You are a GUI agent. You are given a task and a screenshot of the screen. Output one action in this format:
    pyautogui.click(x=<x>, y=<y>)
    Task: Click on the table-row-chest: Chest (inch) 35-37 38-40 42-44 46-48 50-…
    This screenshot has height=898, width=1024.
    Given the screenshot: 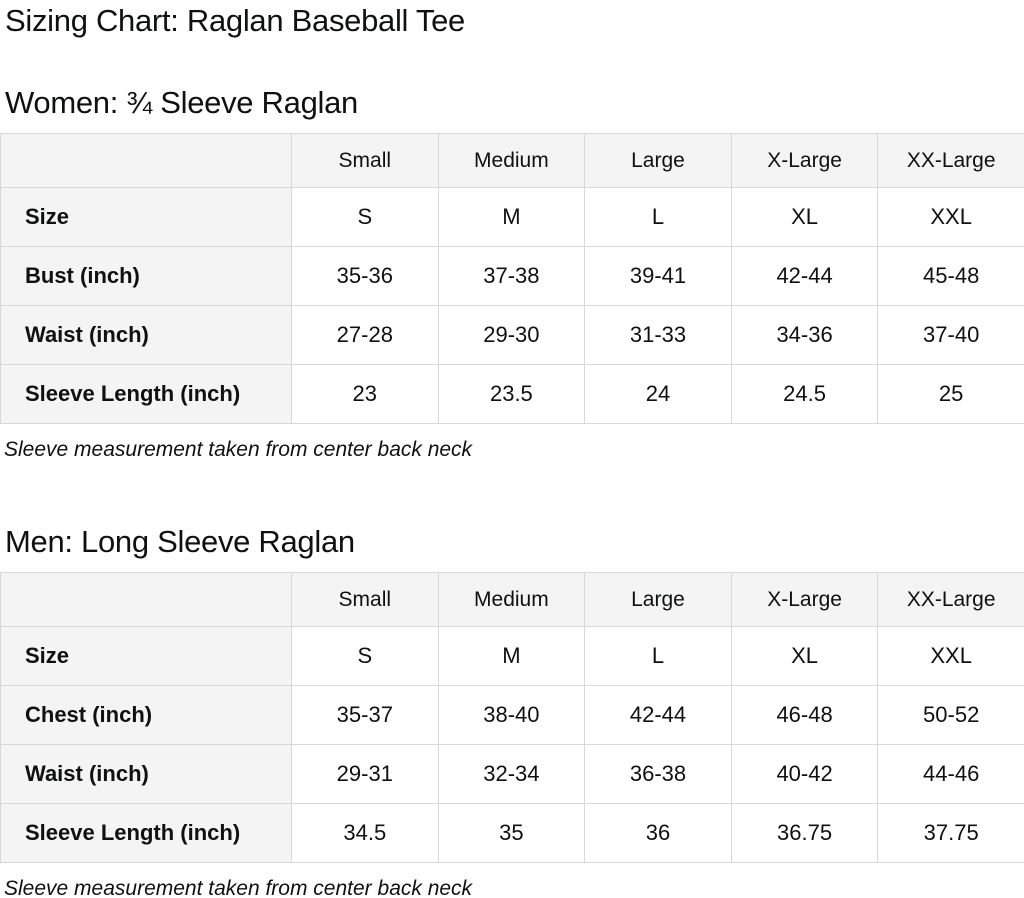 What is the action you would take?
    pyautogui.click(x=512, y=715)
    